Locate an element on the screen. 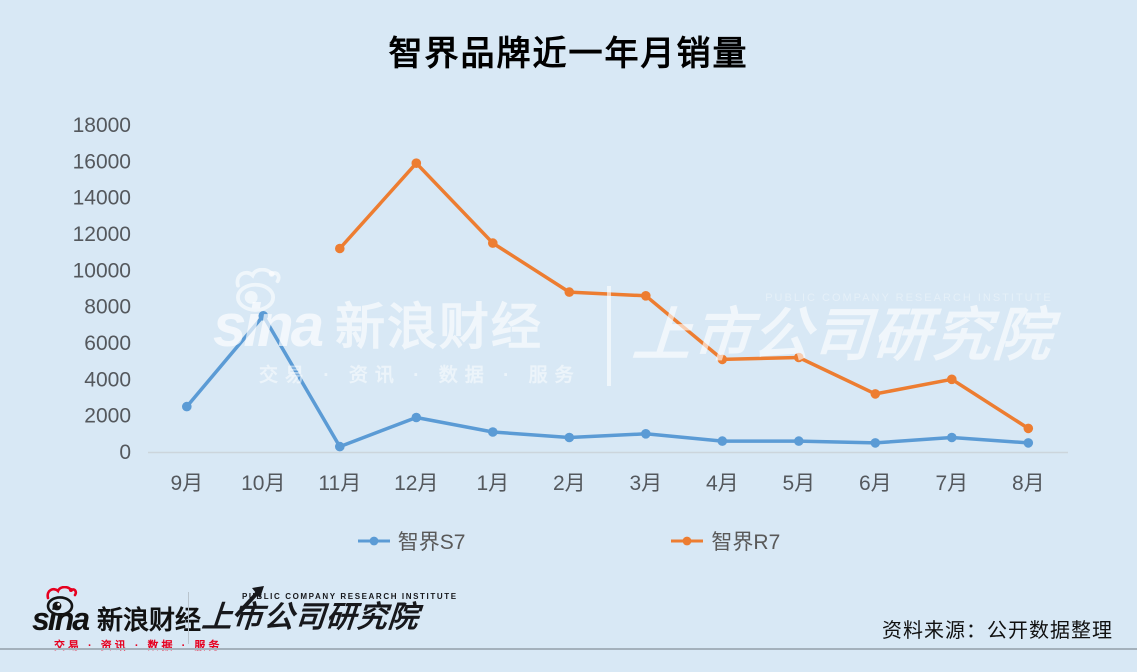 This screenshot has height=672, width=1137. y-tick-label: 18000 is located at coordinates (102, 125).